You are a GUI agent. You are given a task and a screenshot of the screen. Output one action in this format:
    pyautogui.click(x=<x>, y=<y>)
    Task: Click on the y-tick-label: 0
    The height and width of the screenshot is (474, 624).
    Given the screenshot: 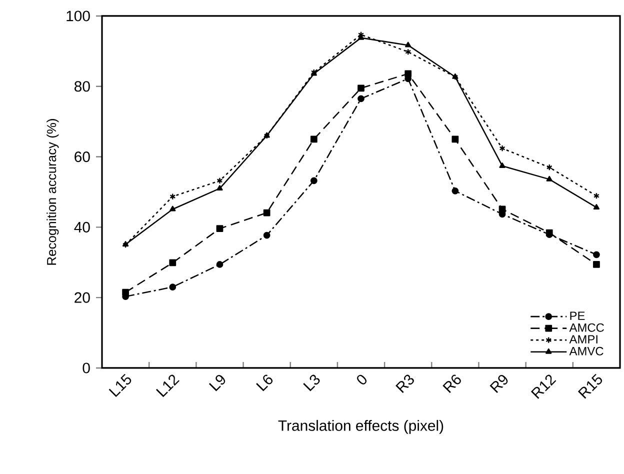 What is the action you would take?
    pyautogui.click(x=86, y=368)
    